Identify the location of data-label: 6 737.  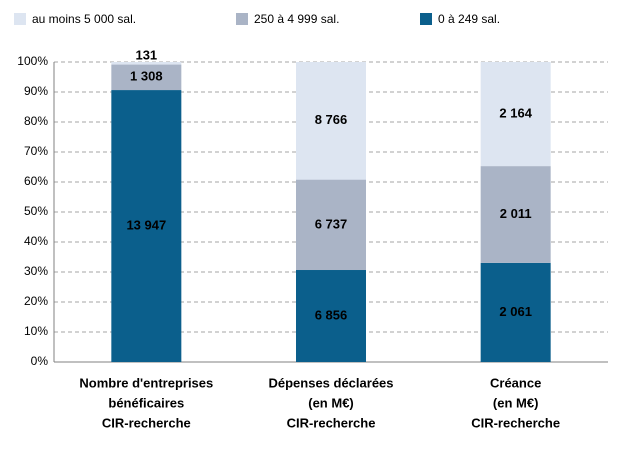
(331, 223).